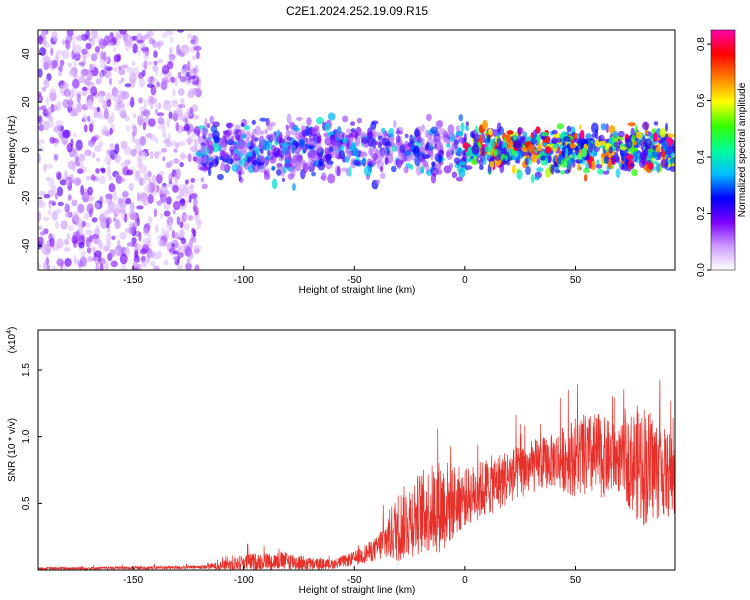 The height and width of the screenshot is (600, 750). Describe the element at coordinates (31, 150) in the screenshot. I see `spectrogram-y-ticks: -40 -20 0 20 40` at that location.